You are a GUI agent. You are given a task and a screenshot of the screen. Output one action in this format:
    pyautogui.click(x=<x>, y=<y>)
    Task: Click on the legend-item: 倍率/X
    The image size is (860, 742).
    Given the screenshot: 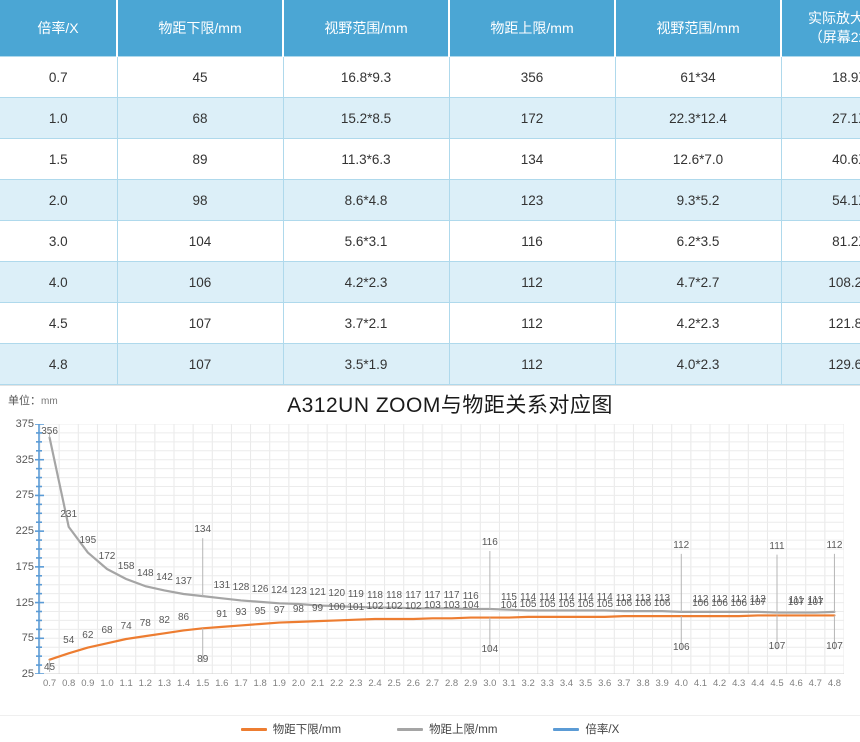 What is the action you would take?
    pyautogui.click(x=586, y=729)
    